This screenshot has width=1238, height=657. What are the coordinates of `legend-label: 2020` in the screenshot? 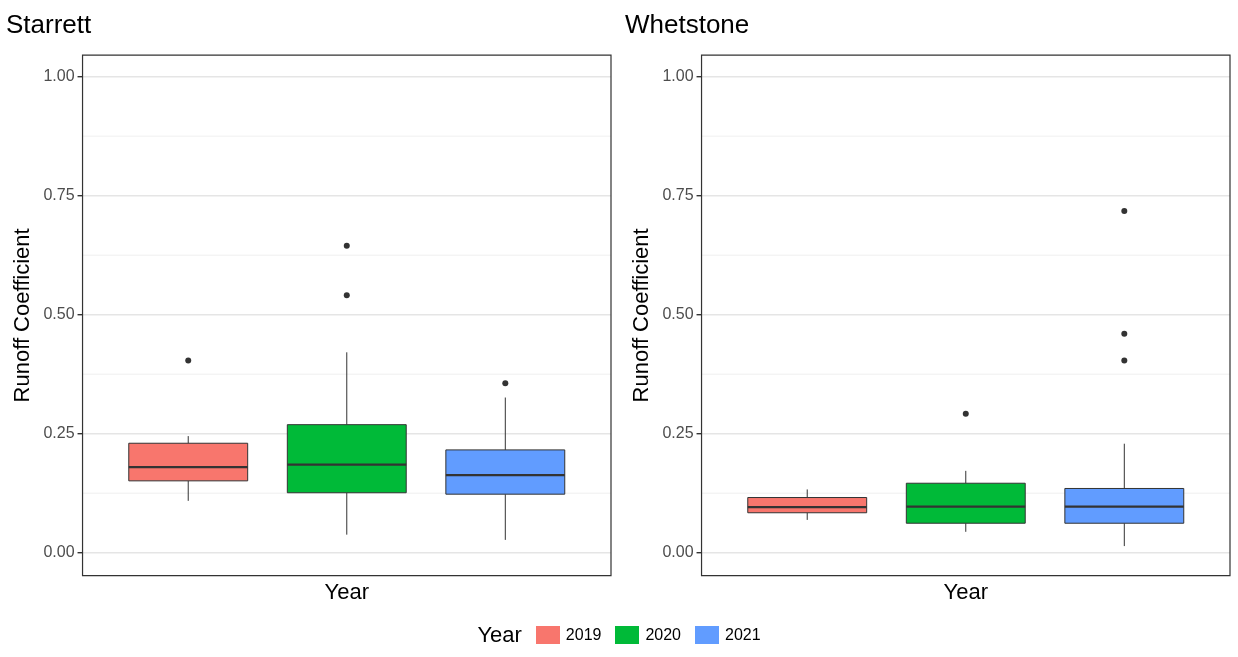 It's located at (663, 635).